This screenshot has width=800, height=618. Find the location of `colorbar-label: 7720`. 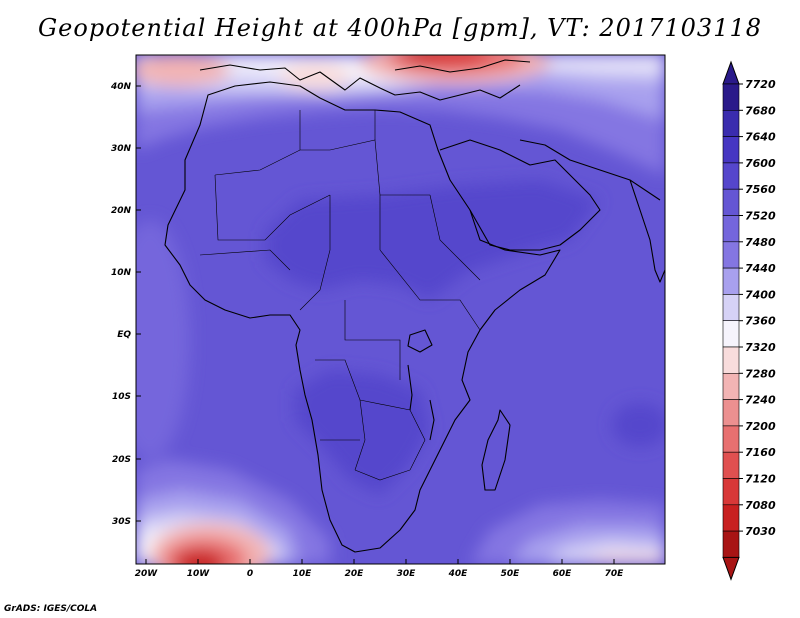

colorbar-label: 7720 is located at coordinates (760, 84).